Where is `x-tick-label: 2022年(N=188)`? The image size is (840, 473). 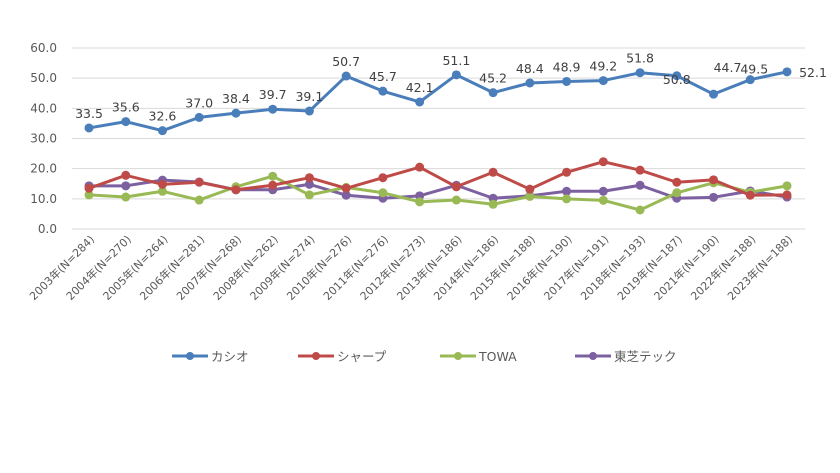 x-tick-label: 2022年(N=188) is located at coordinates (723, 267).